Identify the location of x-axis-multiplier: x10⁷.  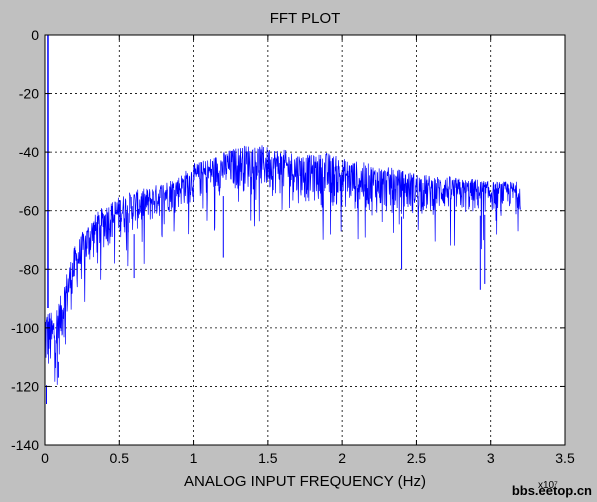
(548, 485).